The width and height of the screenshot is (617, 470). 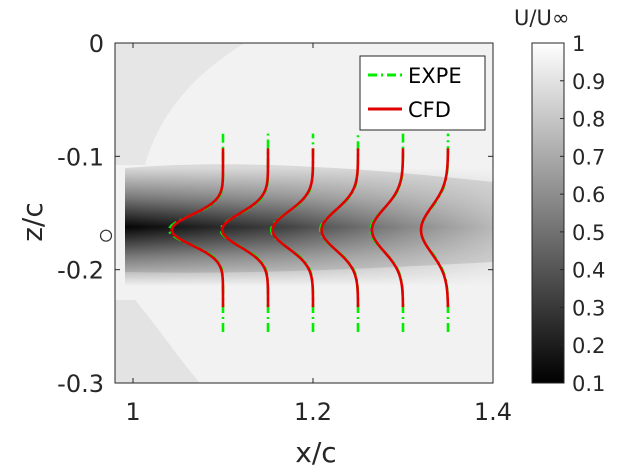 What do you see at coordinates (80, 271) in the screenshot?
I see `y-tick-label: -0.2` at bounding box center [80, 271].